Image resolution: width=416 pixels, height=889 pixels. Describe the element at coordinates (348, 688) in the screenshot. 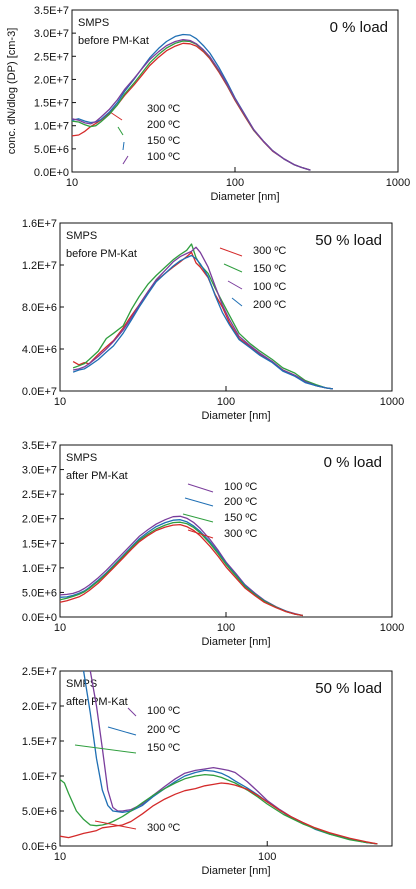

I see `load-label: 50 % load` at that location.